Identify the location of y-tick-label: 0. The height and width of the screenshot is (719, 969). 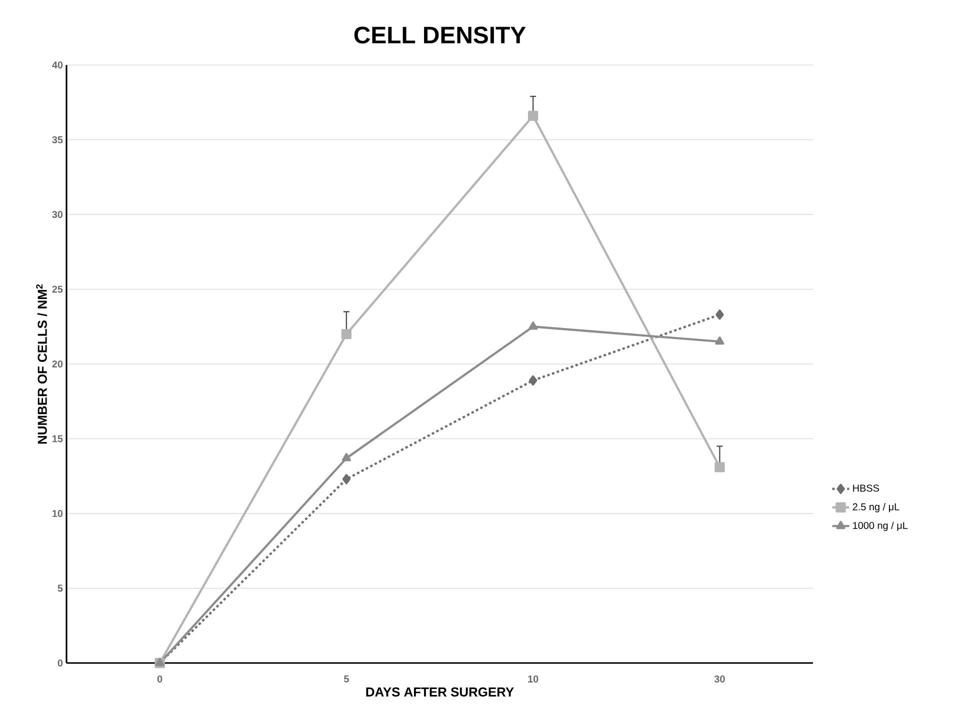
(60, 663).